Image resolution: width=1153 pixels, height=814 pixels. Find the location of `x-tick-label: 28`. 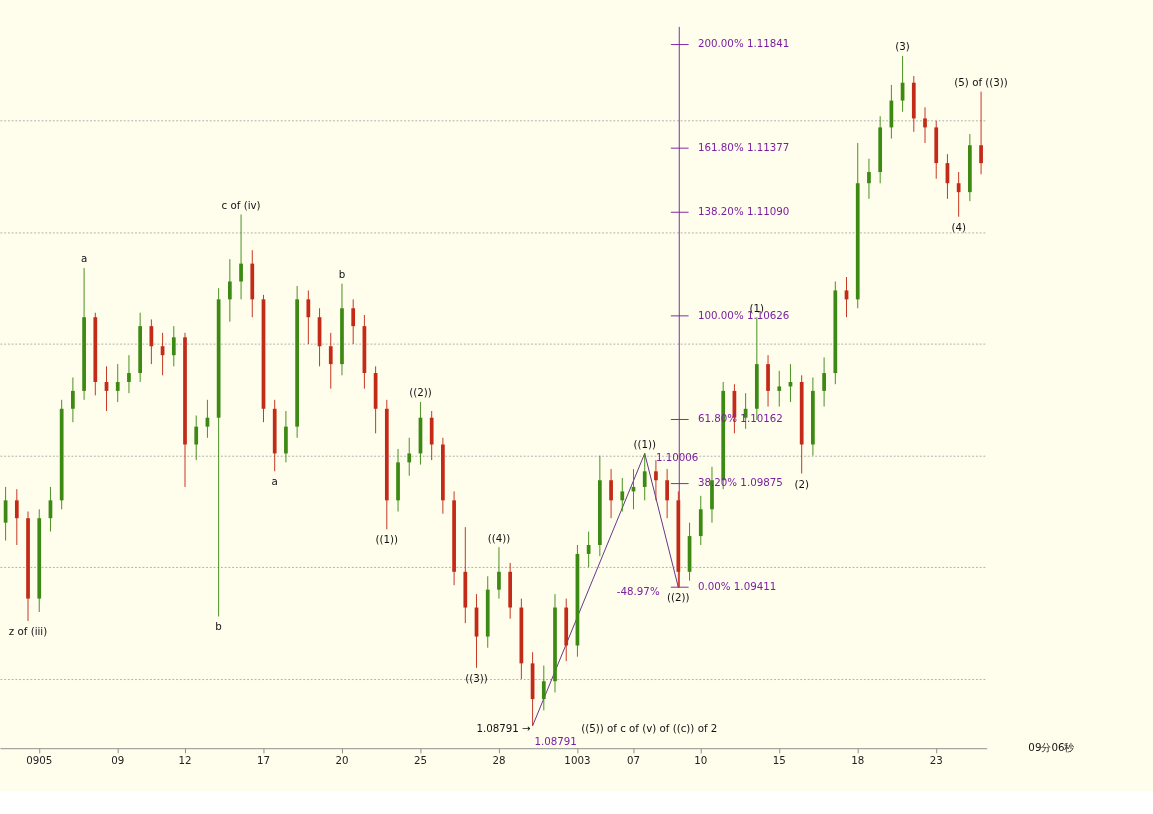

x-tick-label: 28 is located at coordinates (499, 759).